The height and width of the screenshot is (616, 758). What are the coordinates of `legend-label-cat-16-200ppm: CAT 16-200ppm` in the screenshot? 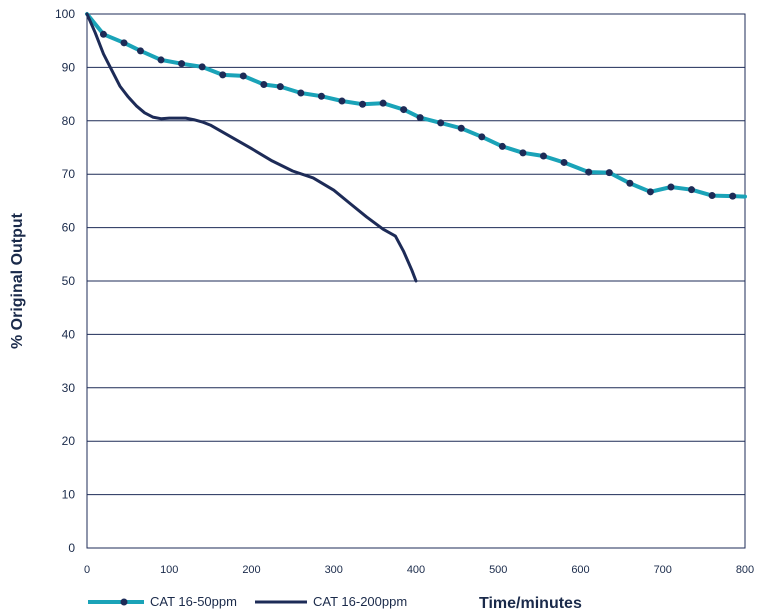 It's located at (360, 601).